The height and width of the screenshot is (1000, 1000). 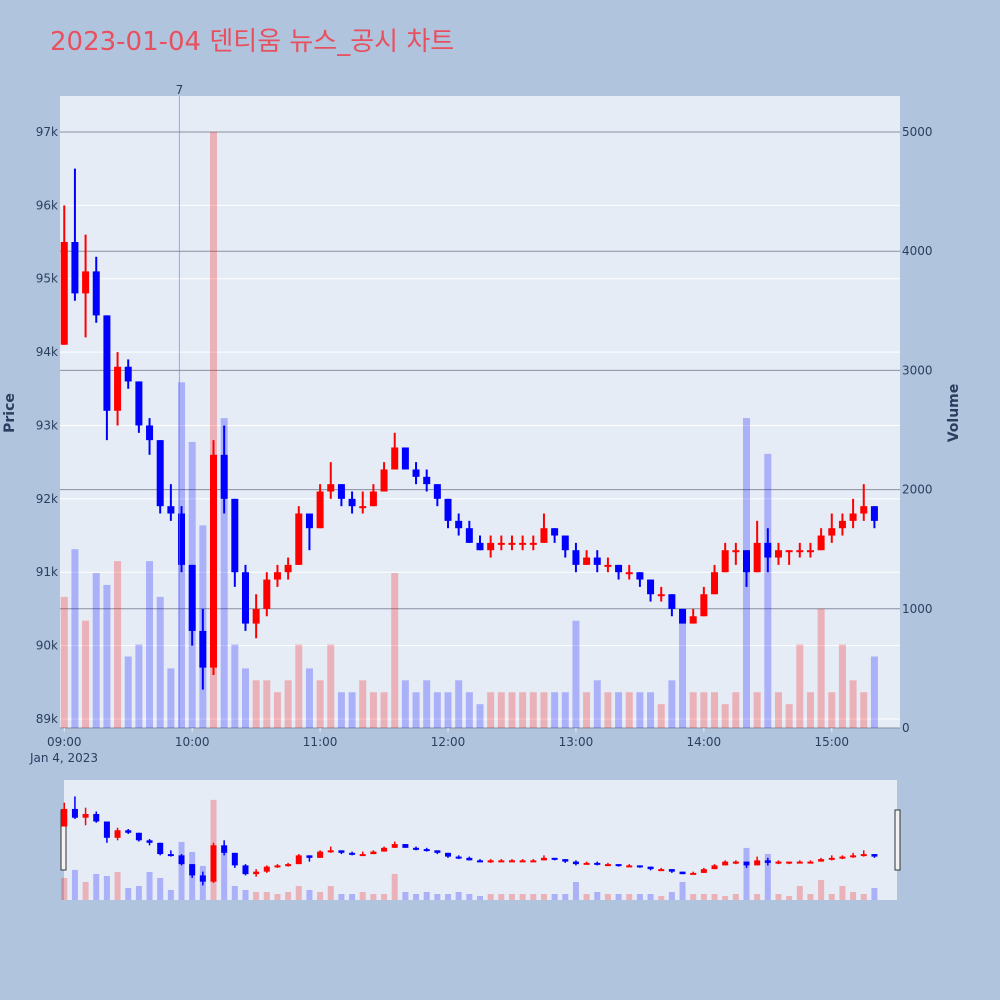 I want to click on y2-tick-label: 3000, so click(x=917, y=370).